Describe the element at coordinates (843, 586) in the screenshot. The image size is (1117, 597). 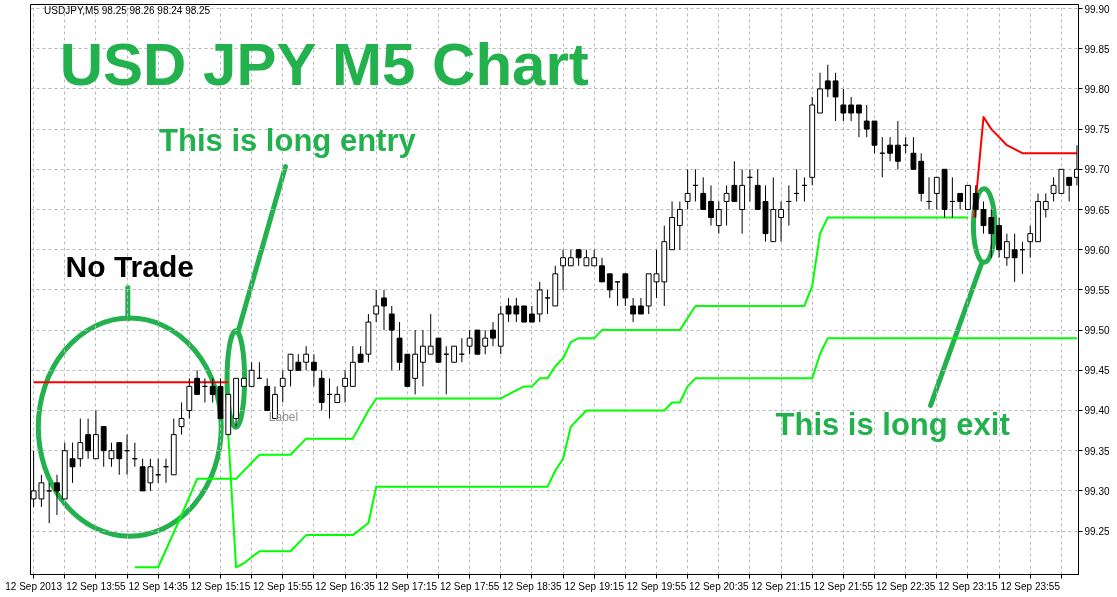
I see `x-tick-label: 12 Sep 21:55` at that location.